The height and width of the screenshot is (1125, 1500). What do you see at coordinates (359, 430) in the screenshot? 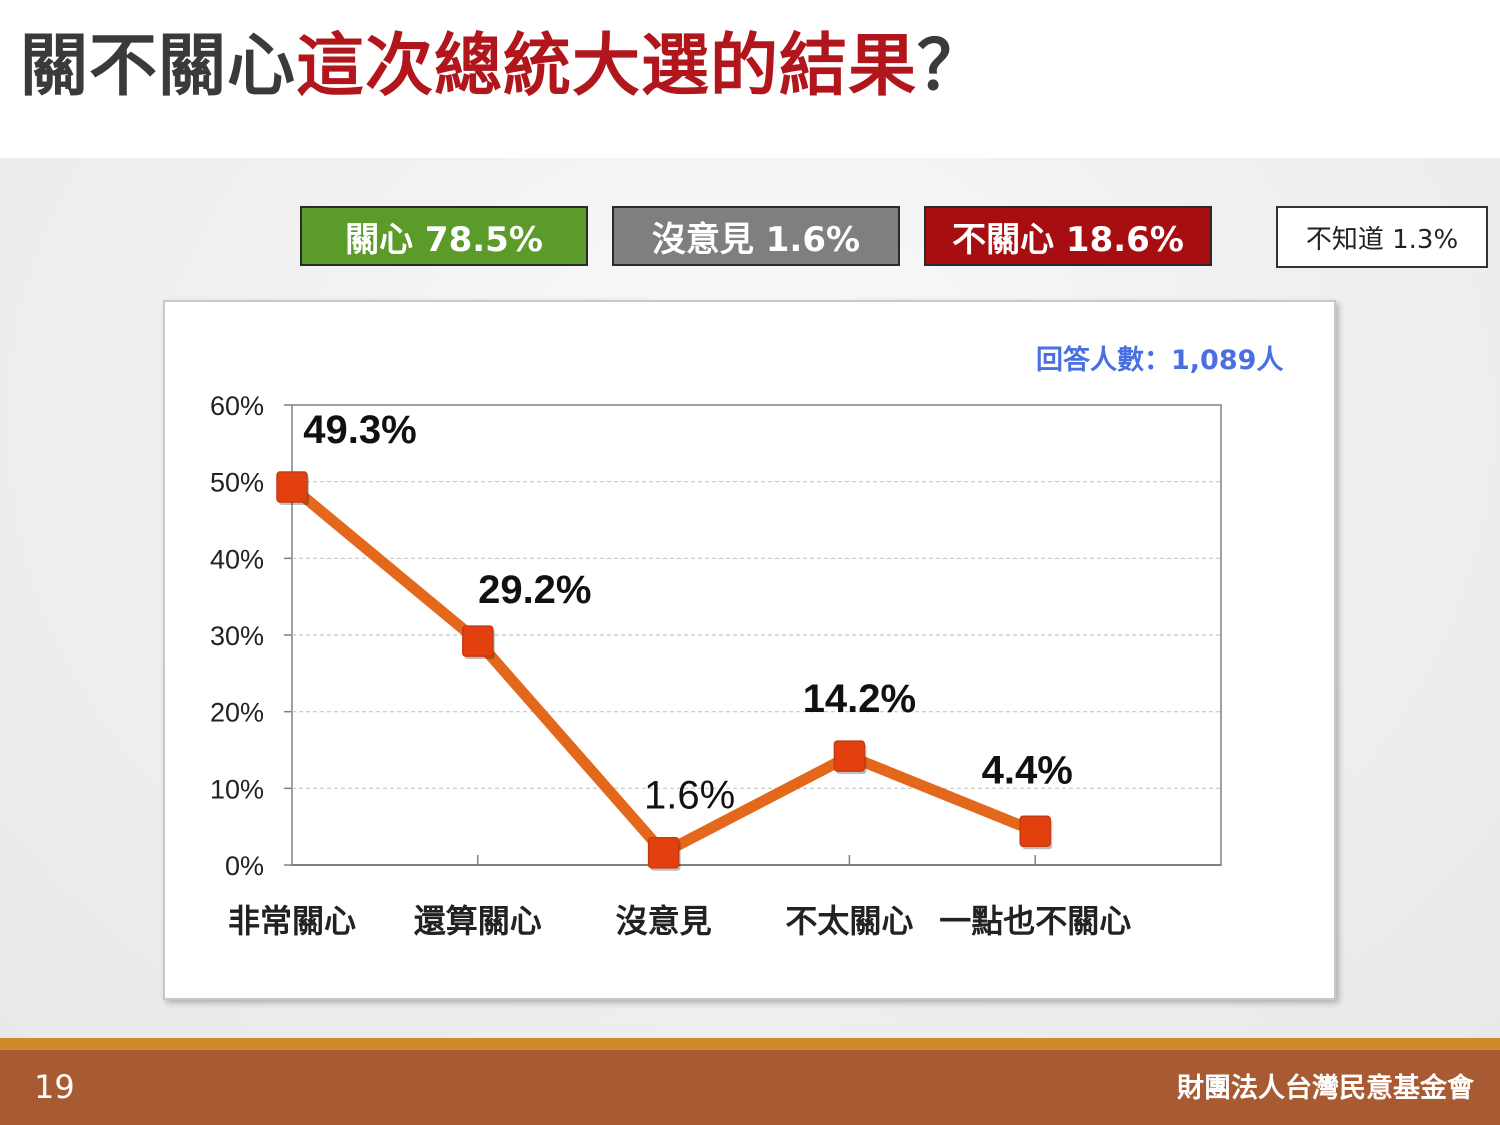
I see `data-label: 49.3%` at bounding box center [359, 430].